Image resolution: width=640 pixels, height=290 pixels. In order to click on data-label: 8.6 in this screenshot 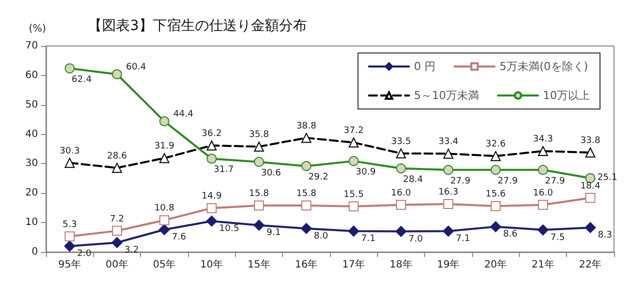, I will do `click(510, 235)`.